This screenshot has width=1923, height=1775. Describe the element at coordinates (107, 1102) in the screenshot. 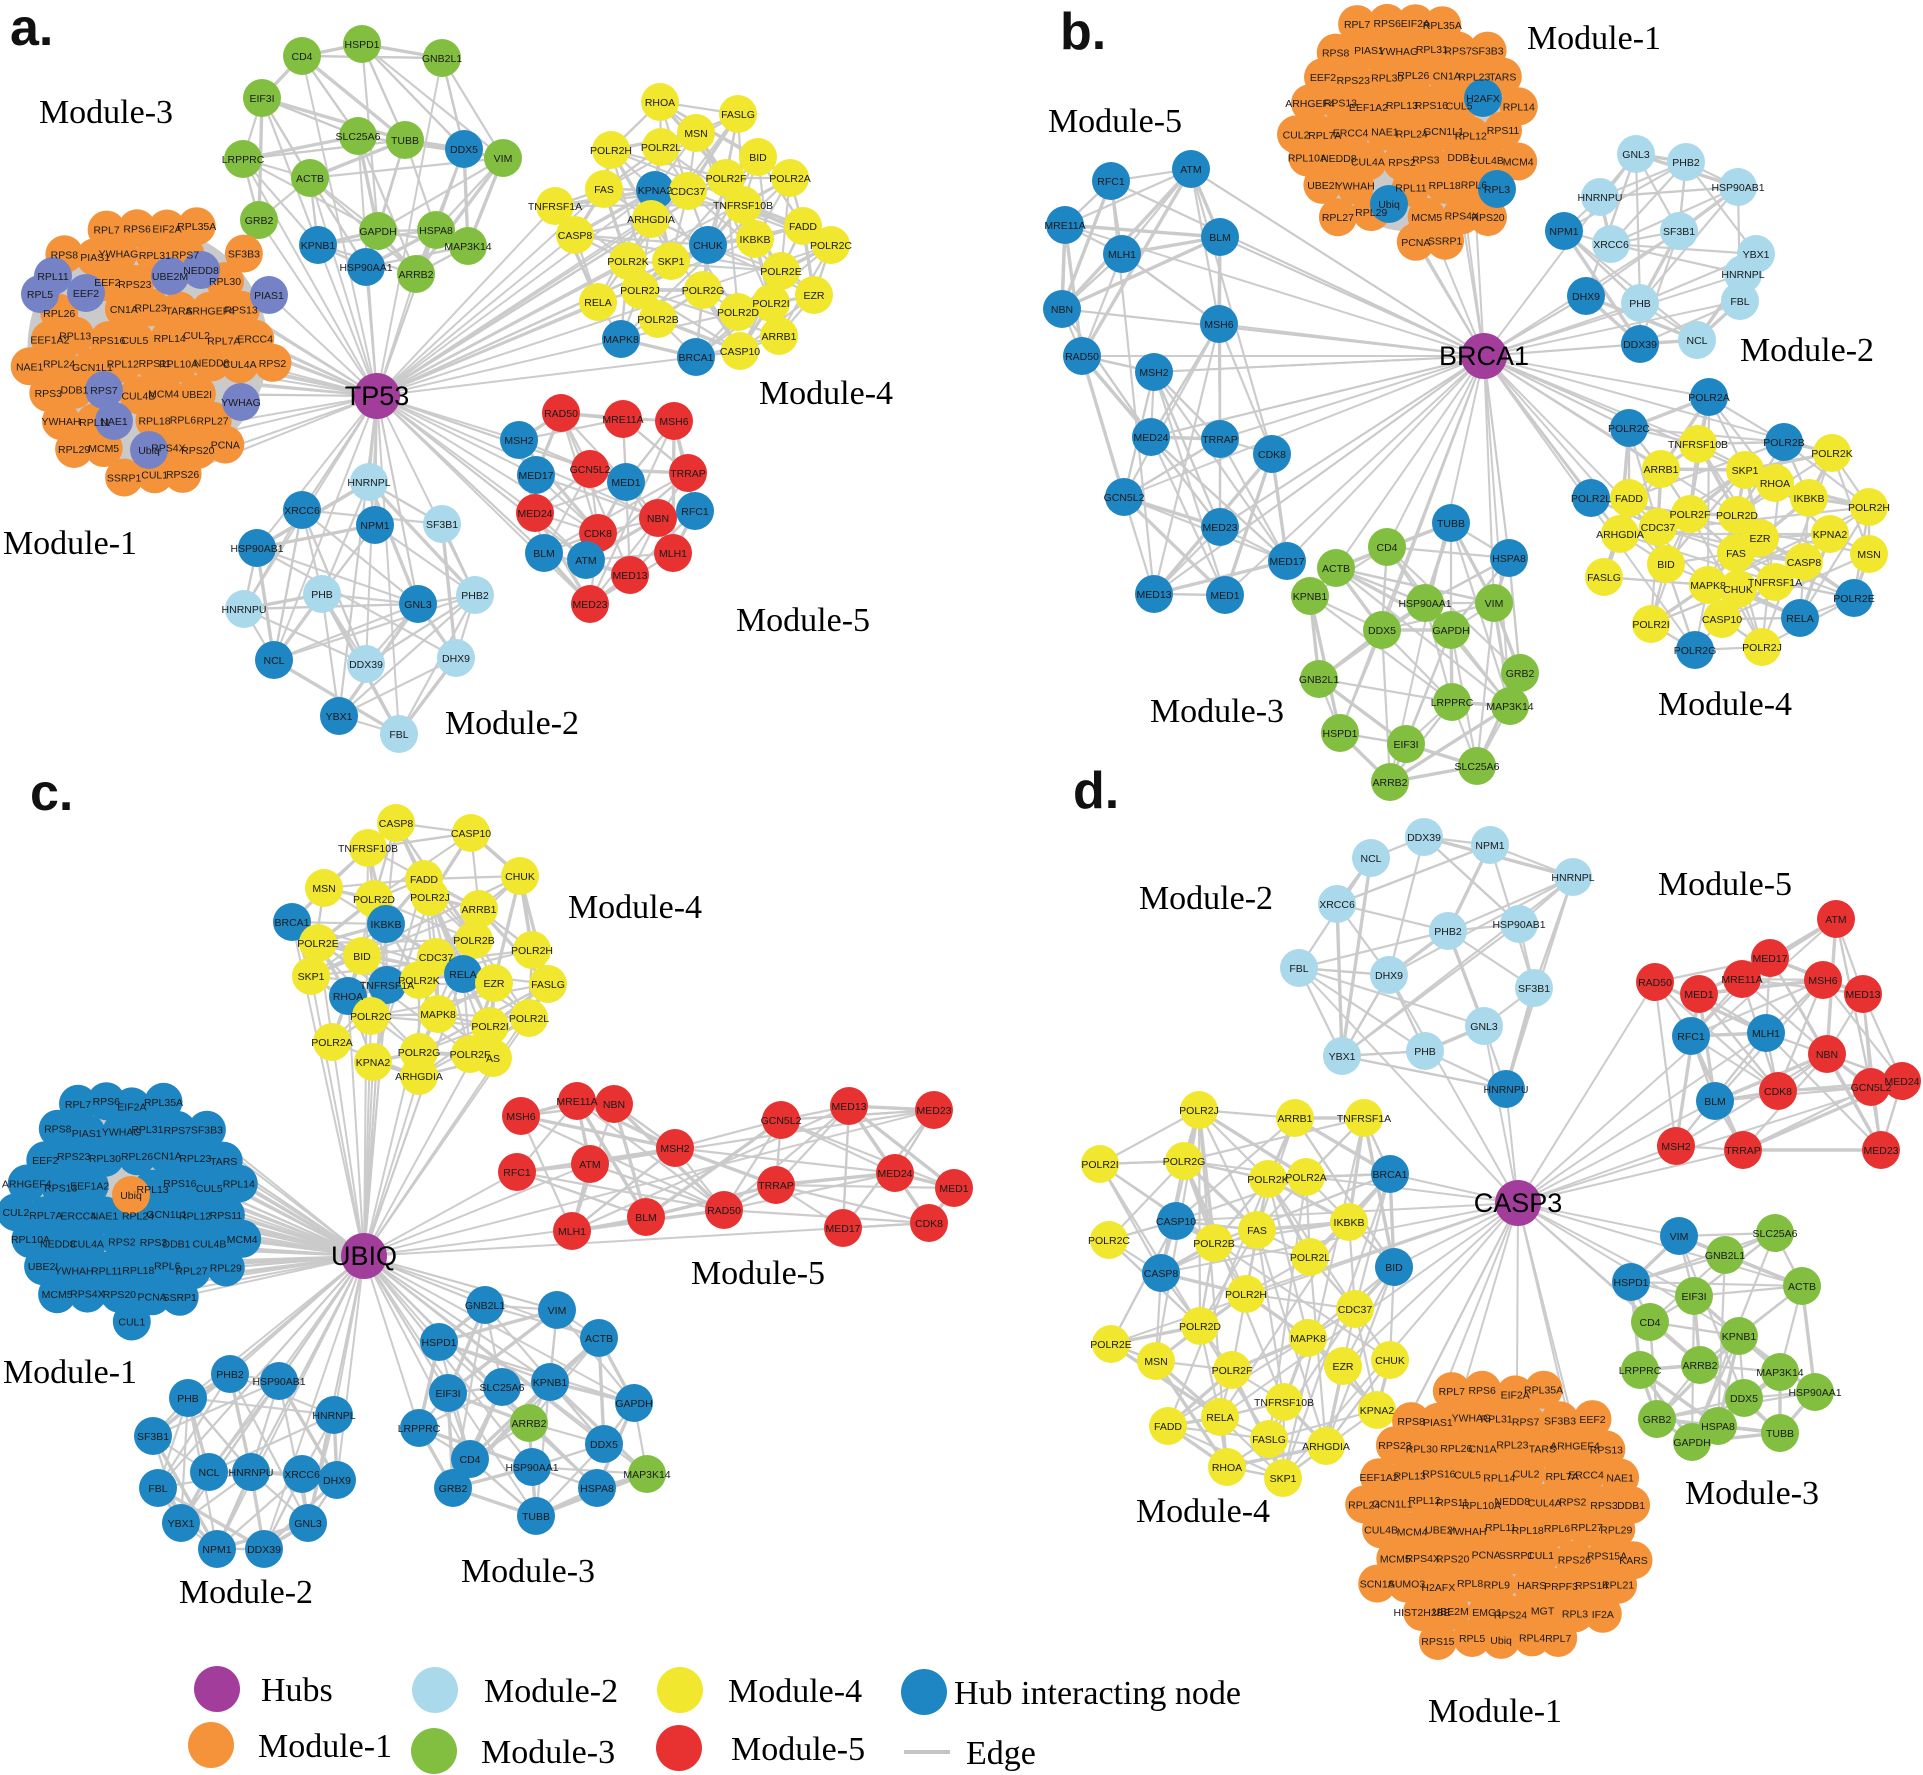

I see `svg-text: RPS6` at that location.